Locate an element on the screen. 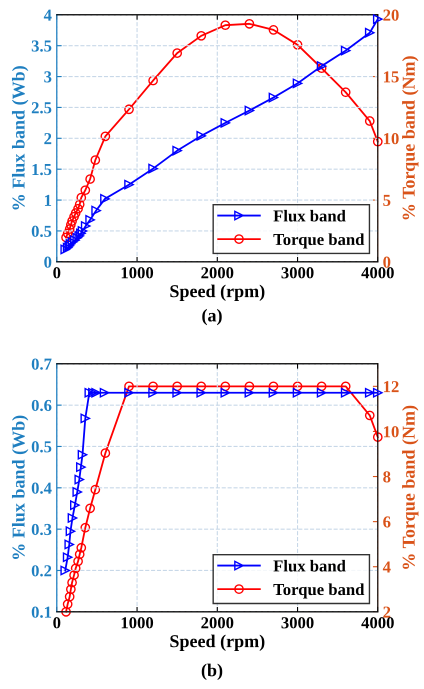  y-tick-label: 4 is located at coordinates (48, 15).